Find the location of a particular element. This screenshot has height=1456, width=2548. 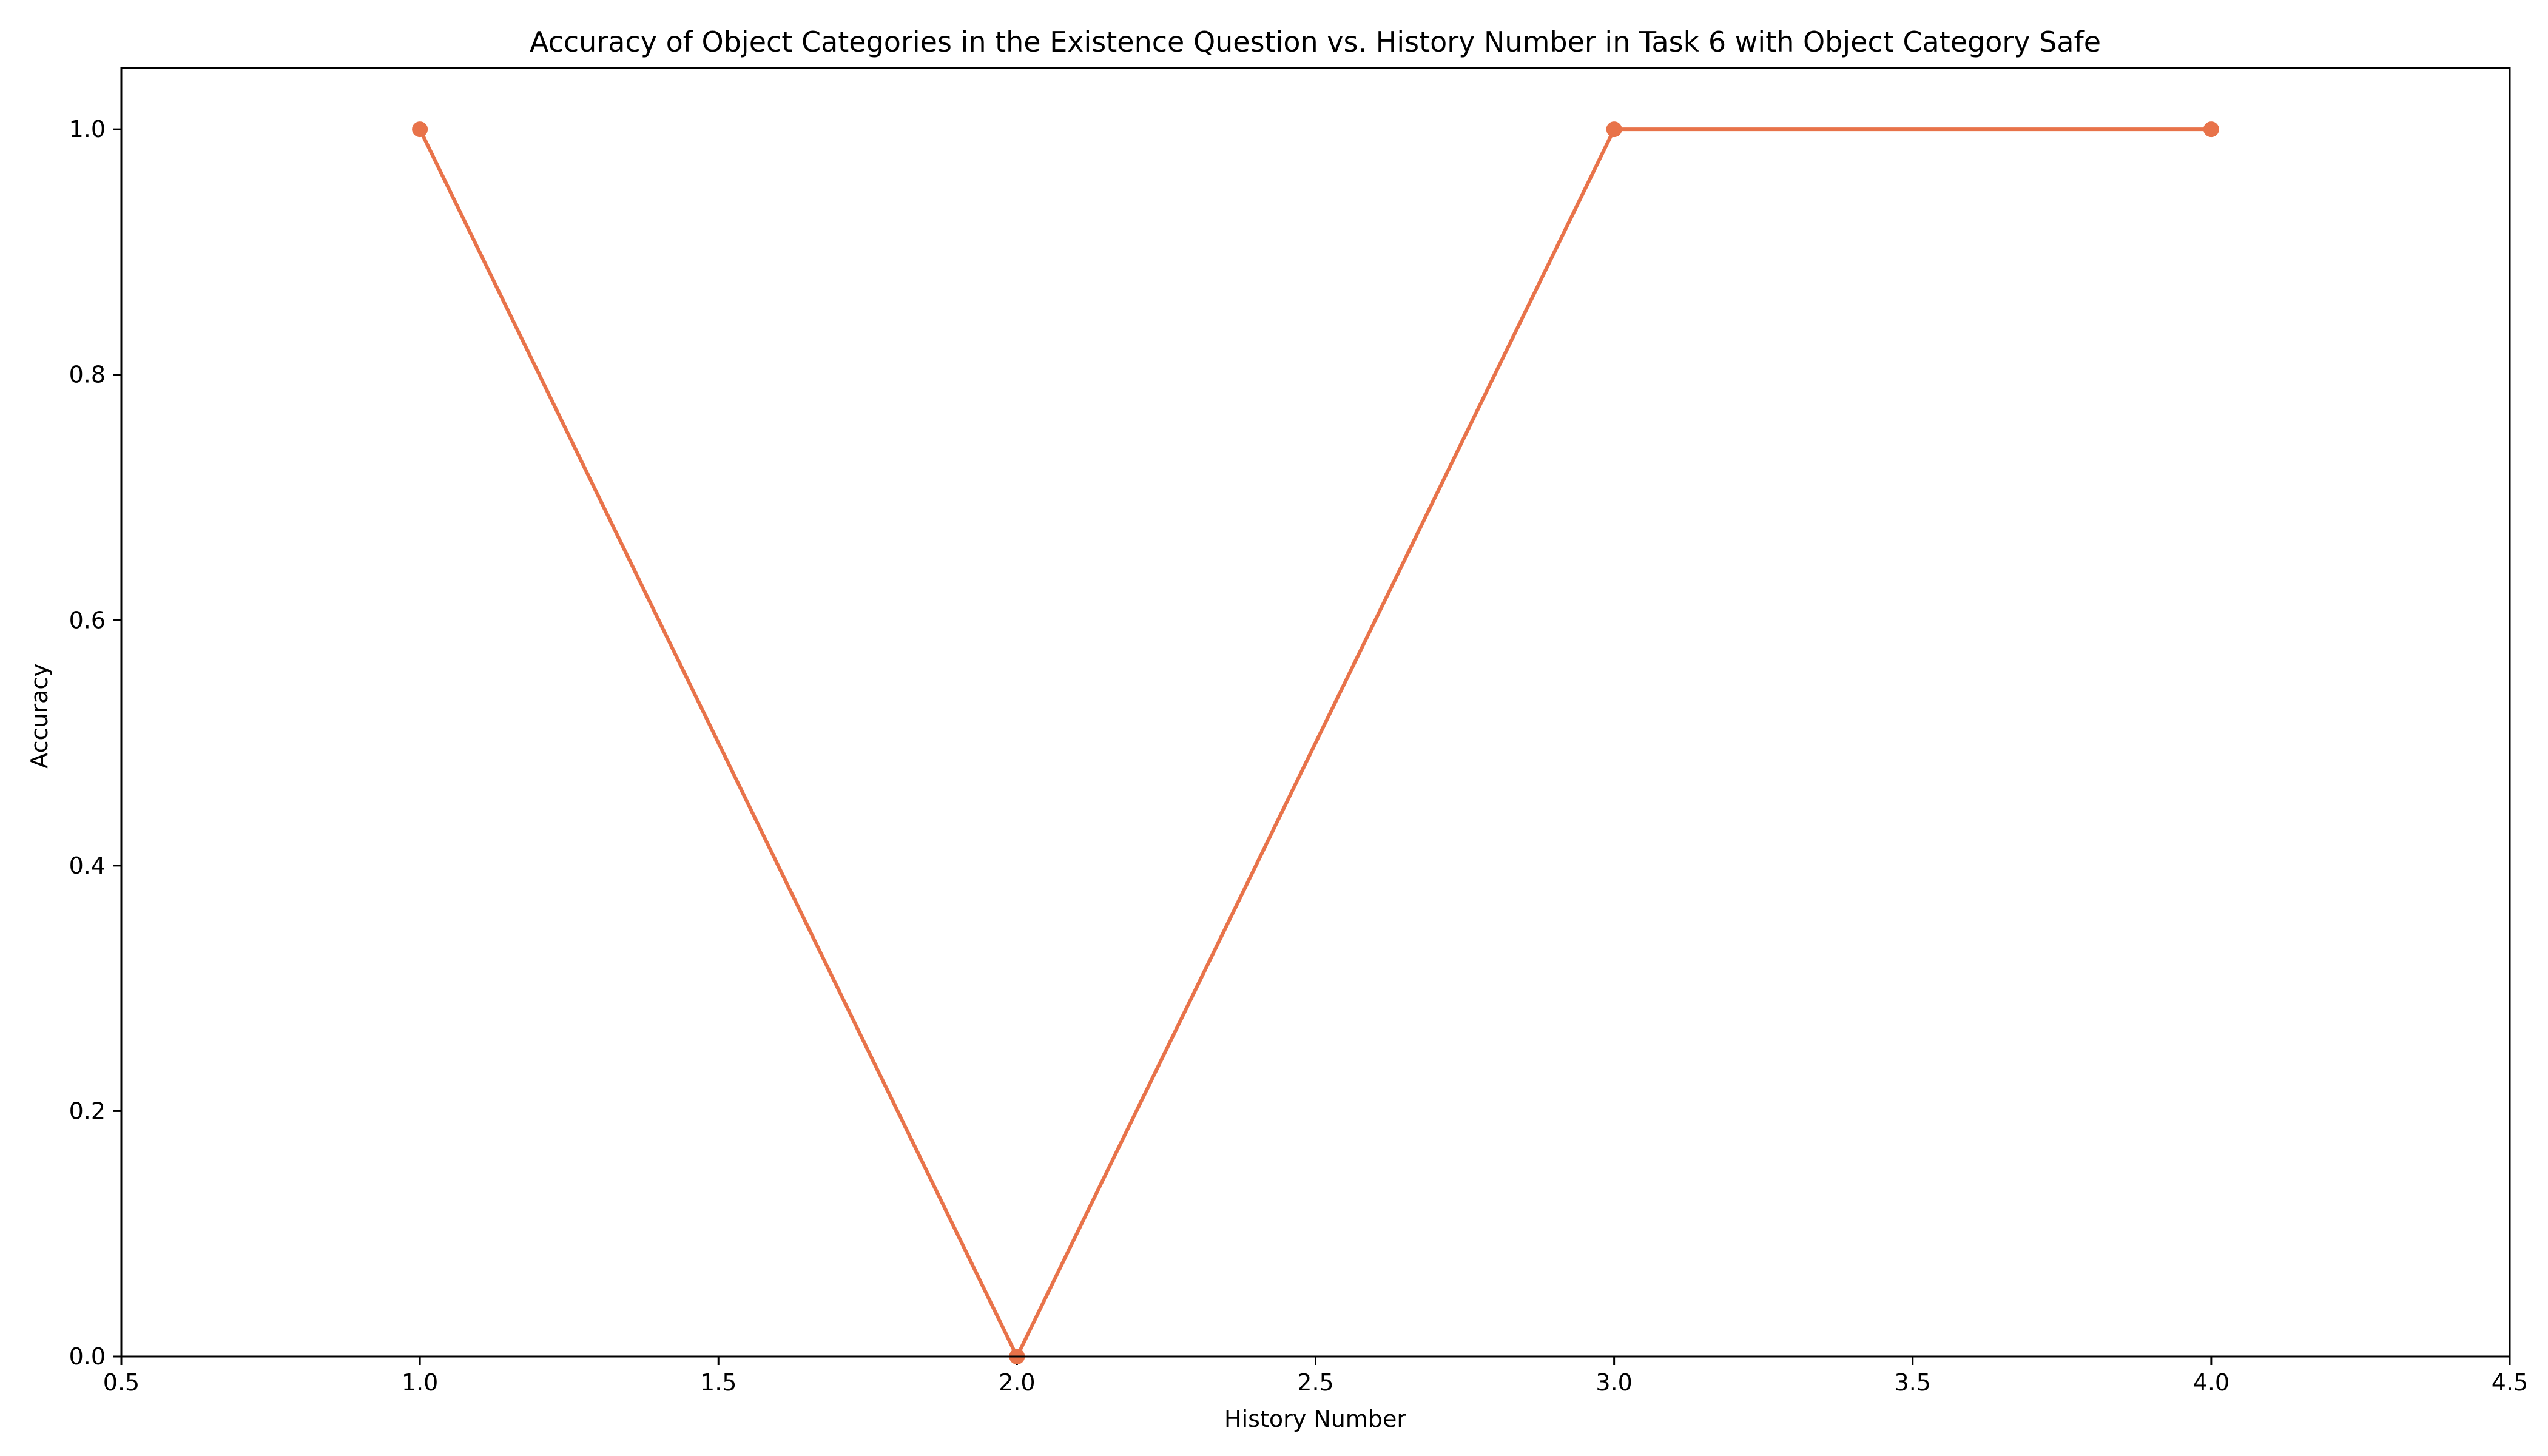

y-tick-label: 0.6 is located at coordinates (87, 620).